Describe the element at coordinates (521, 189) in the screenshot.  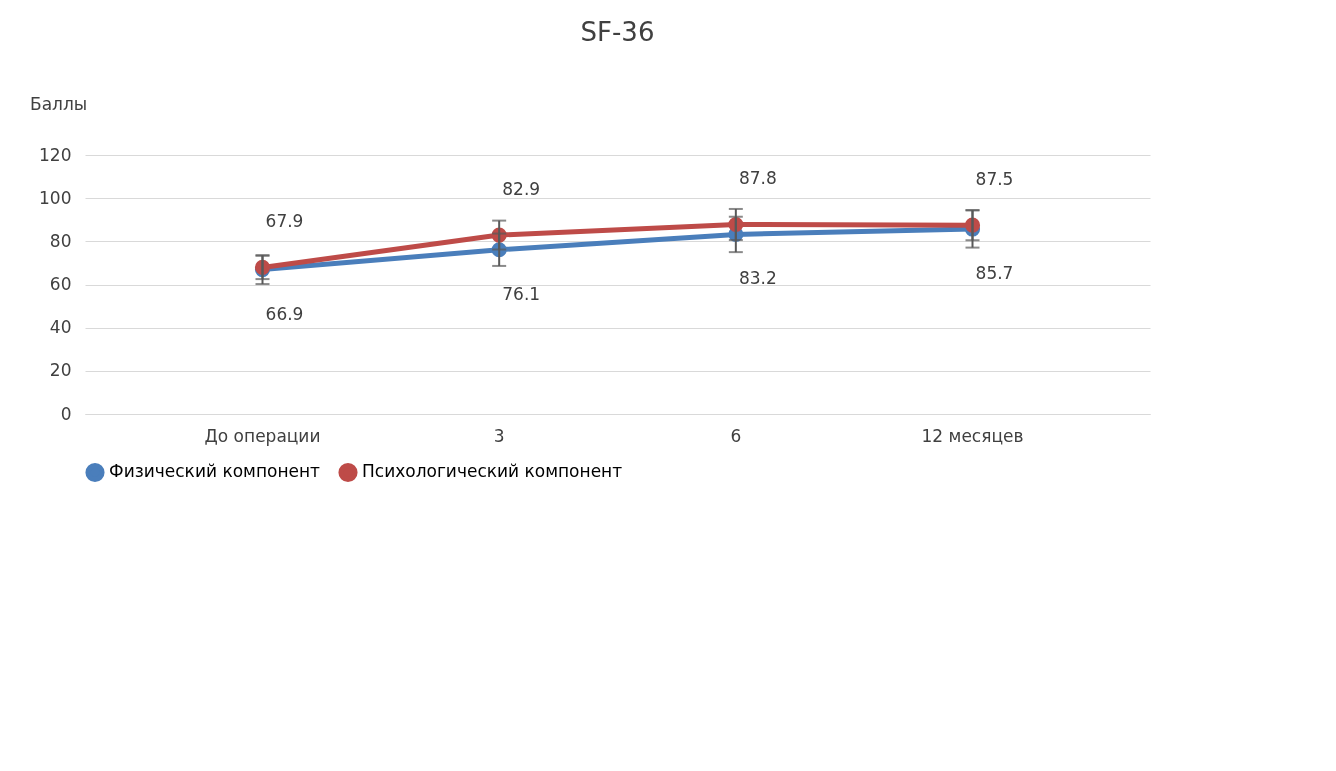
I see `data-label: 82.9` at that location.